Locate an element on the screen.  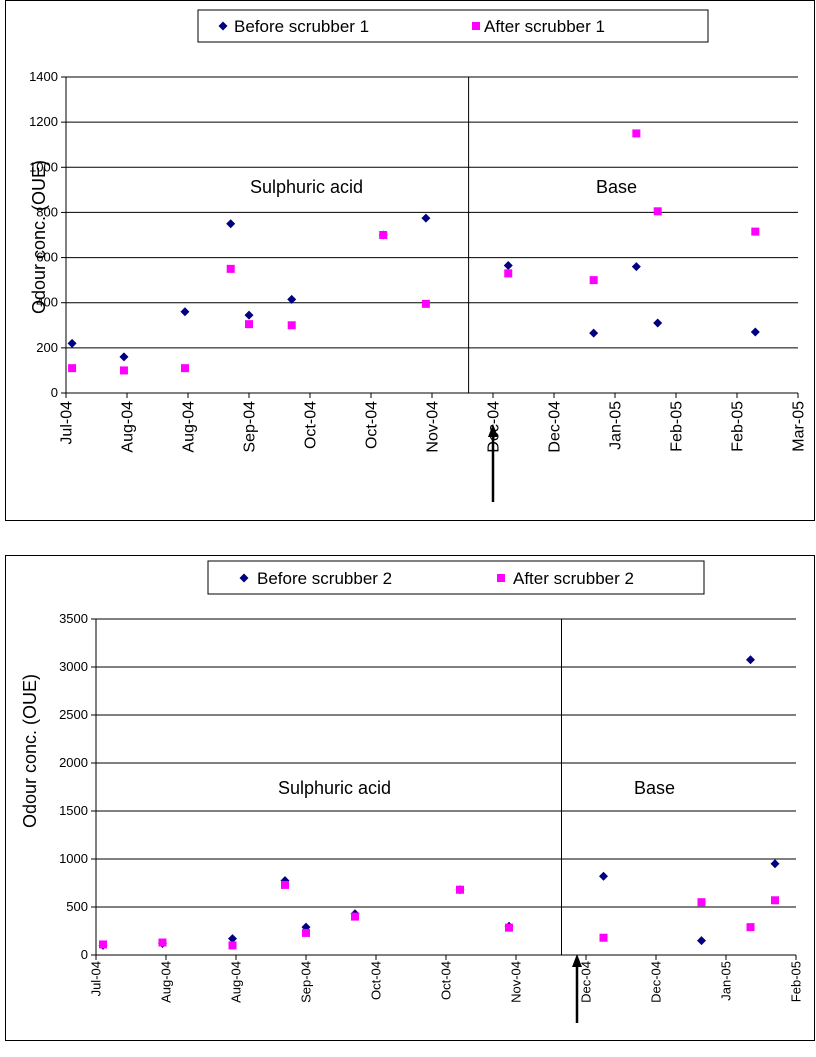
chart-1-x-tick-label: Jan-05 is located at coordinates (616, 425).